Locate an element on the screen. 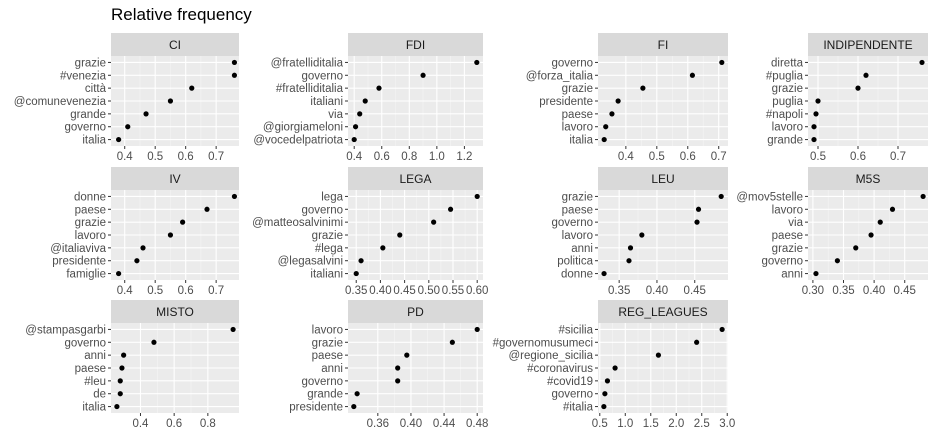 This screenshot has height=436, width=939. data-point-iv-donne is located at coordinates (234, 196).